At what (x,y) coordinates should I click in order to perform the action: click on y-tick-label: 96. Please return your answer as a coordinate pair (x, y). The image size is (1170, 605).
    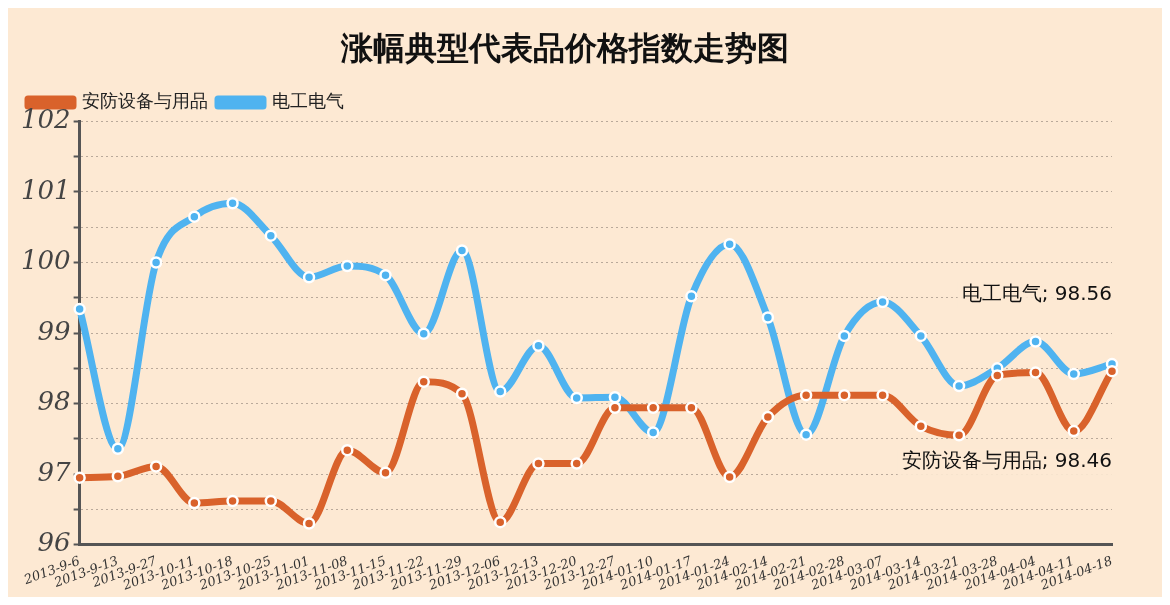
    Looking at the image, I should click on (54, 542).